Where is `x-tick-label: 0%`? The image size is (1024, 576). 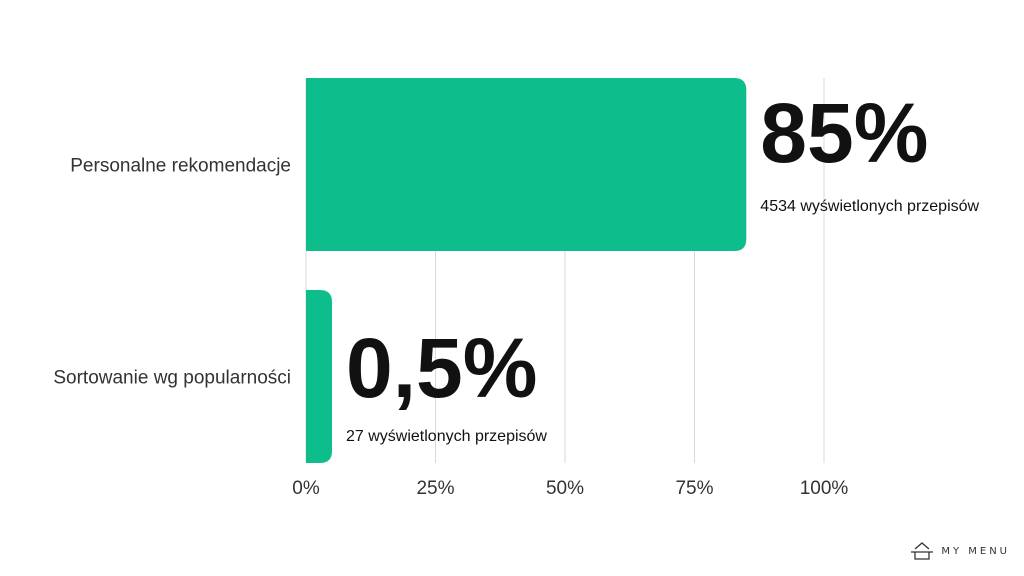 x-tick-label: 0% is located at coordinates (306, 488).